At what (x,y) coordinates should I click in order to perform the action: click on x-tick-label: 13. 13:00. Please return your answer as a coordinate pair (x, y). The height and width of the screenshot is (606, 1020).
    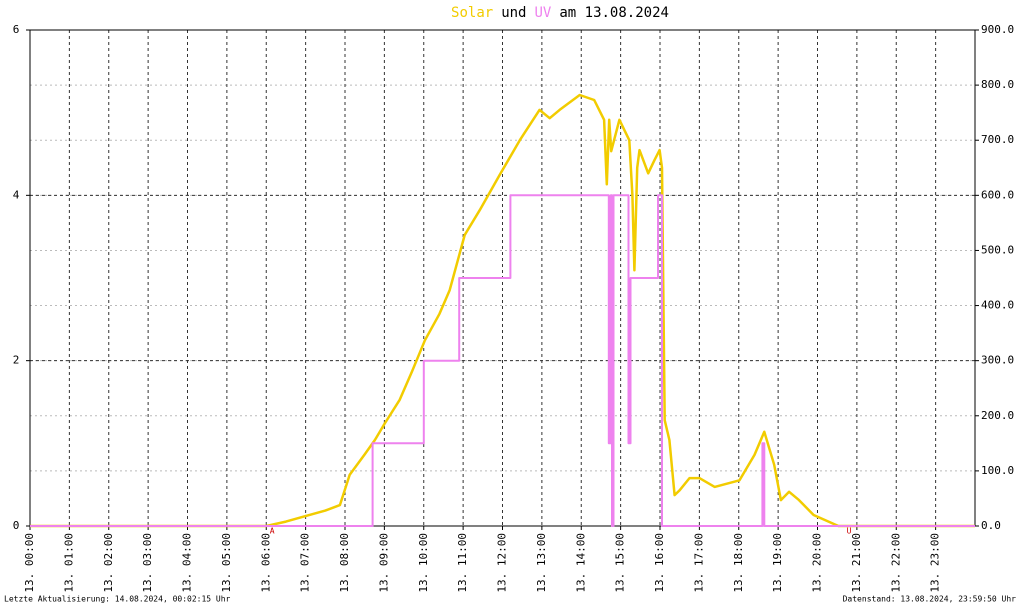
    Looking at the image, I should click on (541, 563).